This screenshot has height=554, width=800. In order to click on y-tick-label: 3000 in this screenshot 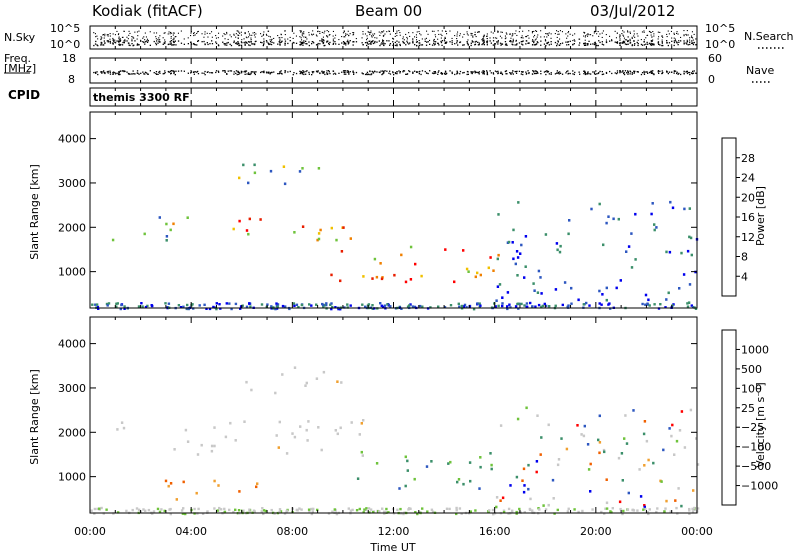, I will do `click(72, 388)`.